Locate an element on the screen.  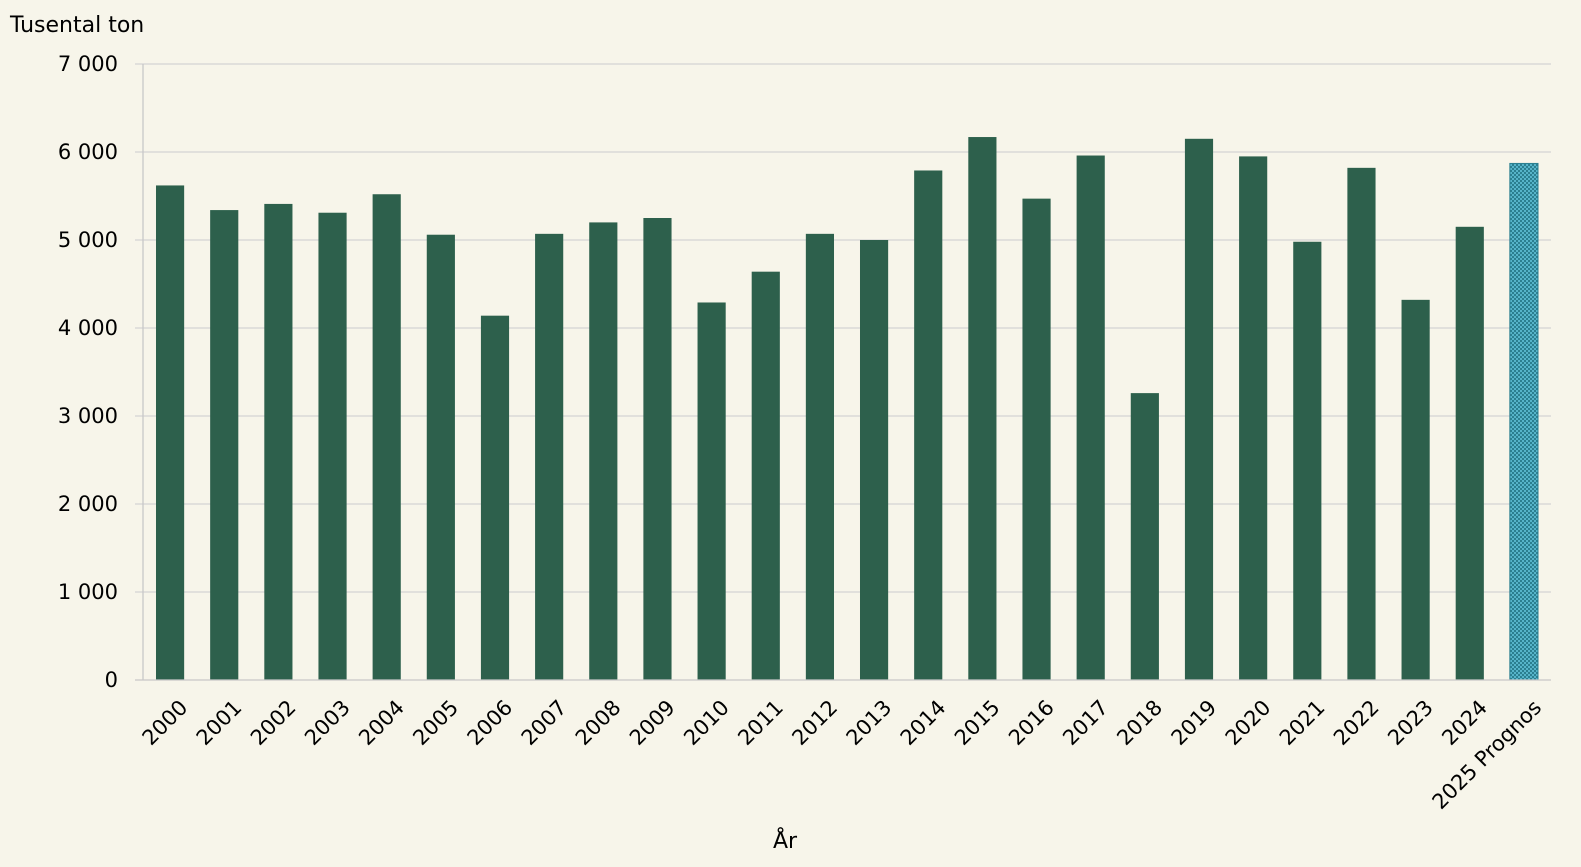
y-tick-label: 5 000 is located at coordinates (88, 240).